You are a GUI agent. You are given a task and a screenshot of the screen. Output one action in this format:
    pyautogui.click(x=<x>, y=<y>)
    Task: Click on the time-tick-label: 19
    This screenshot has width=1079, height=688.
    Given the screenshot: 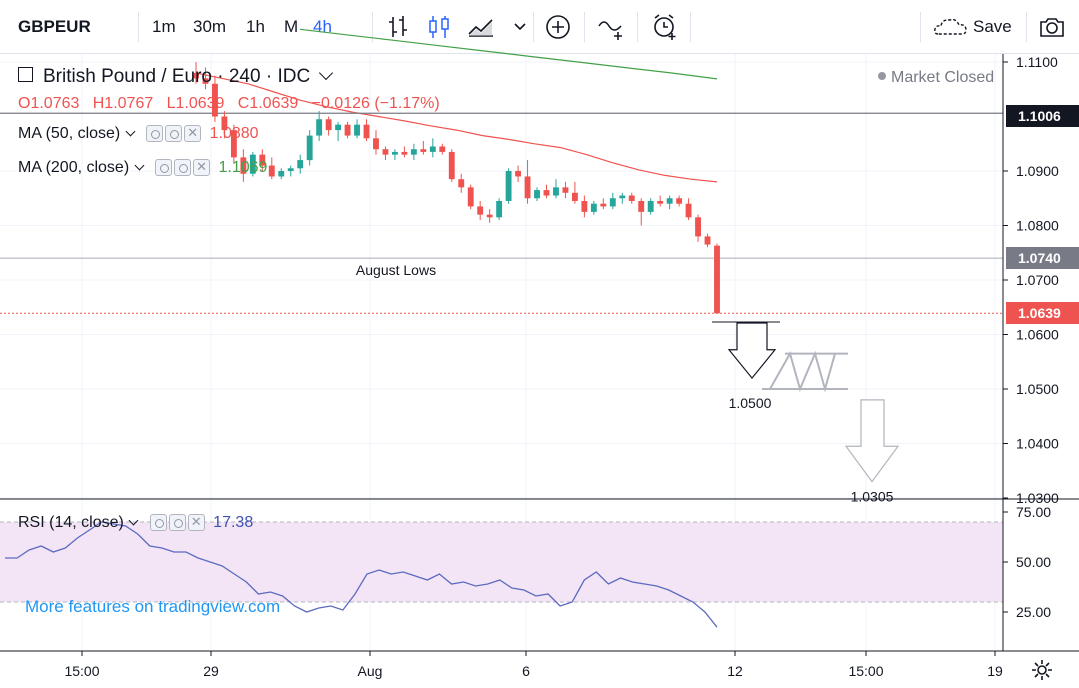 What is the action you would take?
    pyautogui.click(x=995, y=671)
    